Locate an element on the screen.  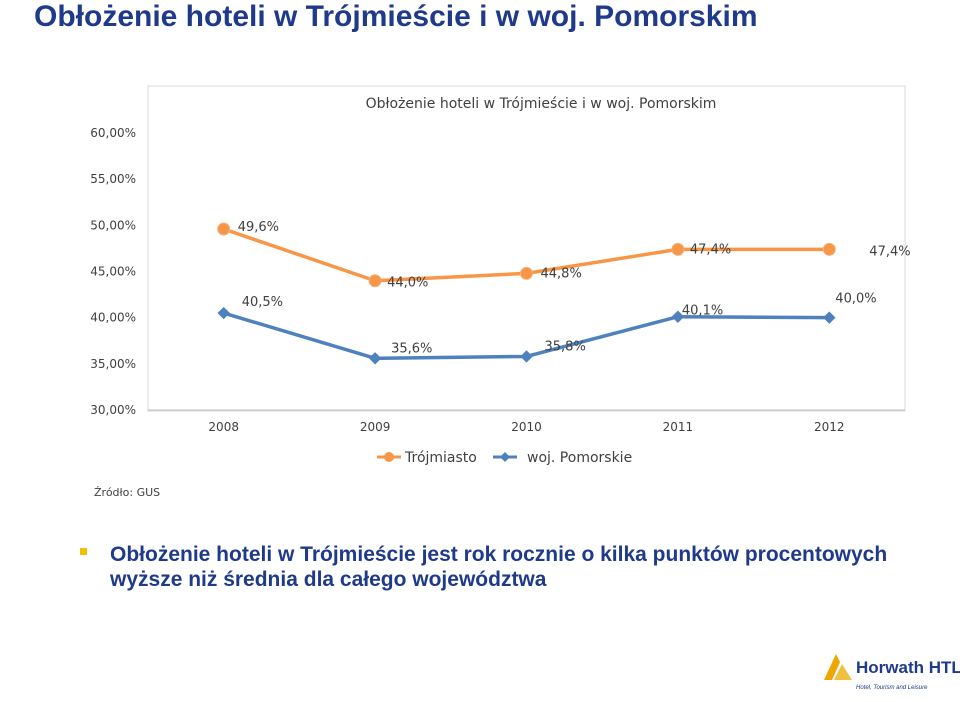
data-label: 35,6% is located at coordinates (411, 348).